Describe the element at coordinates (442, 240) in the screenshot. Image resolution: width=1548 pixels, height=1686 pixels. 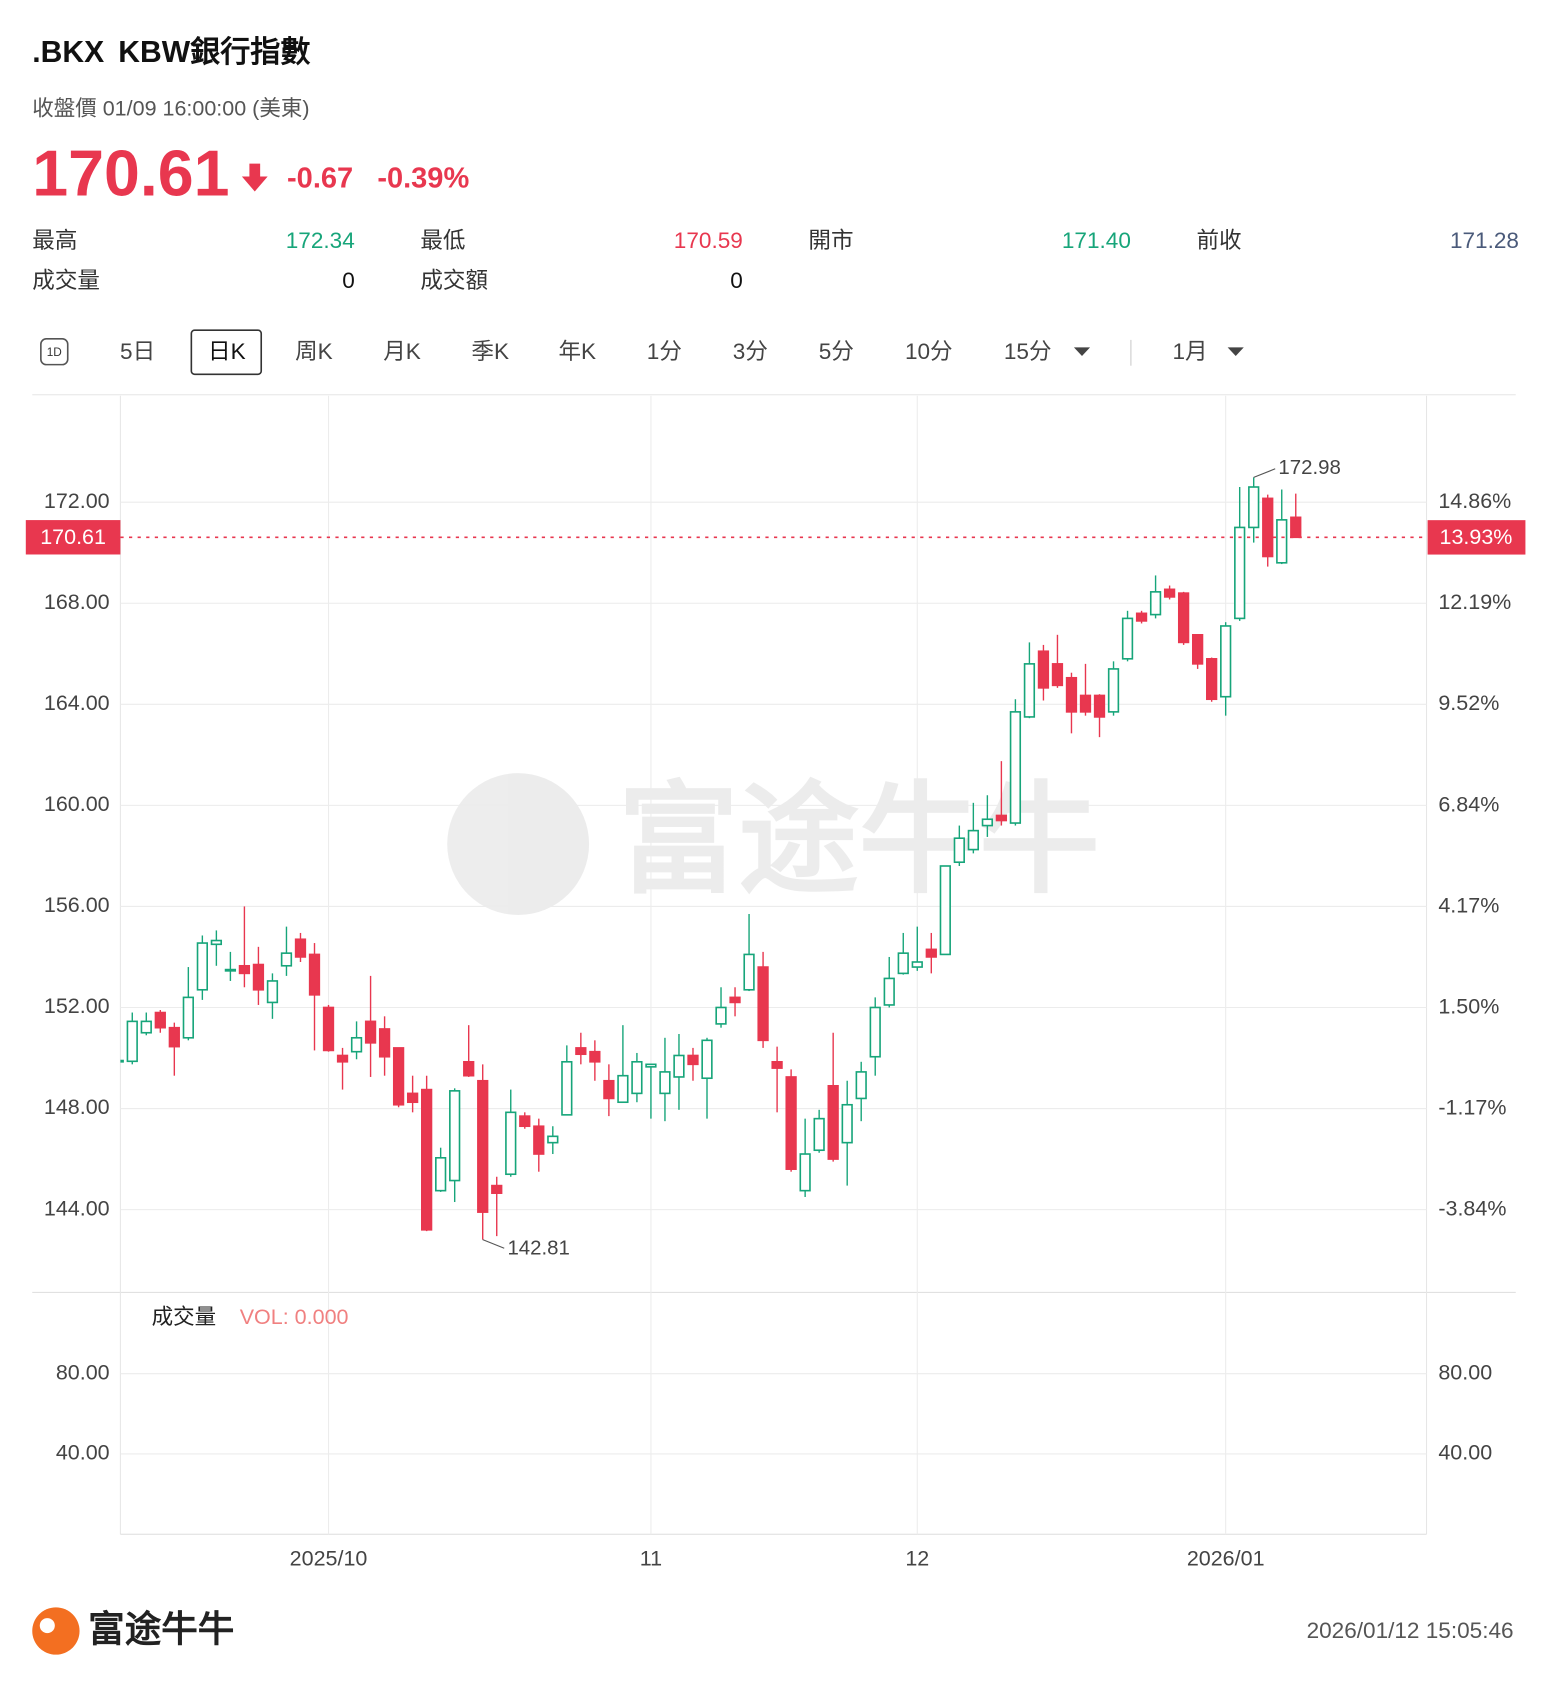
I see `stat-label: 最低` at that location.